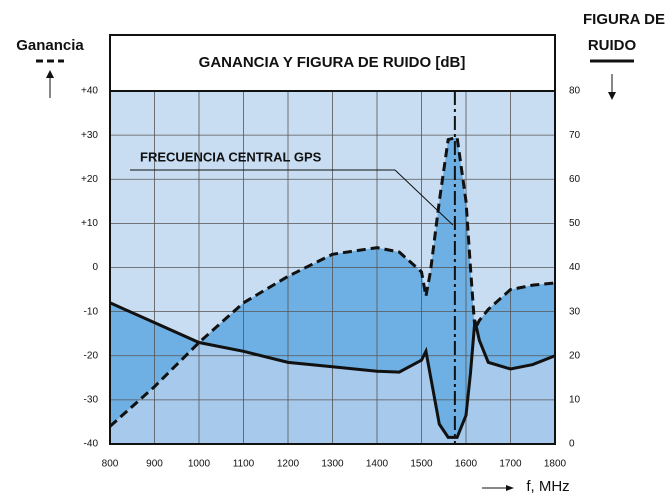 The image size is (669, 495). Describe the element at coordinates (572, 444) in the screenshot. I see `y2-tick-label: 0` at that location.